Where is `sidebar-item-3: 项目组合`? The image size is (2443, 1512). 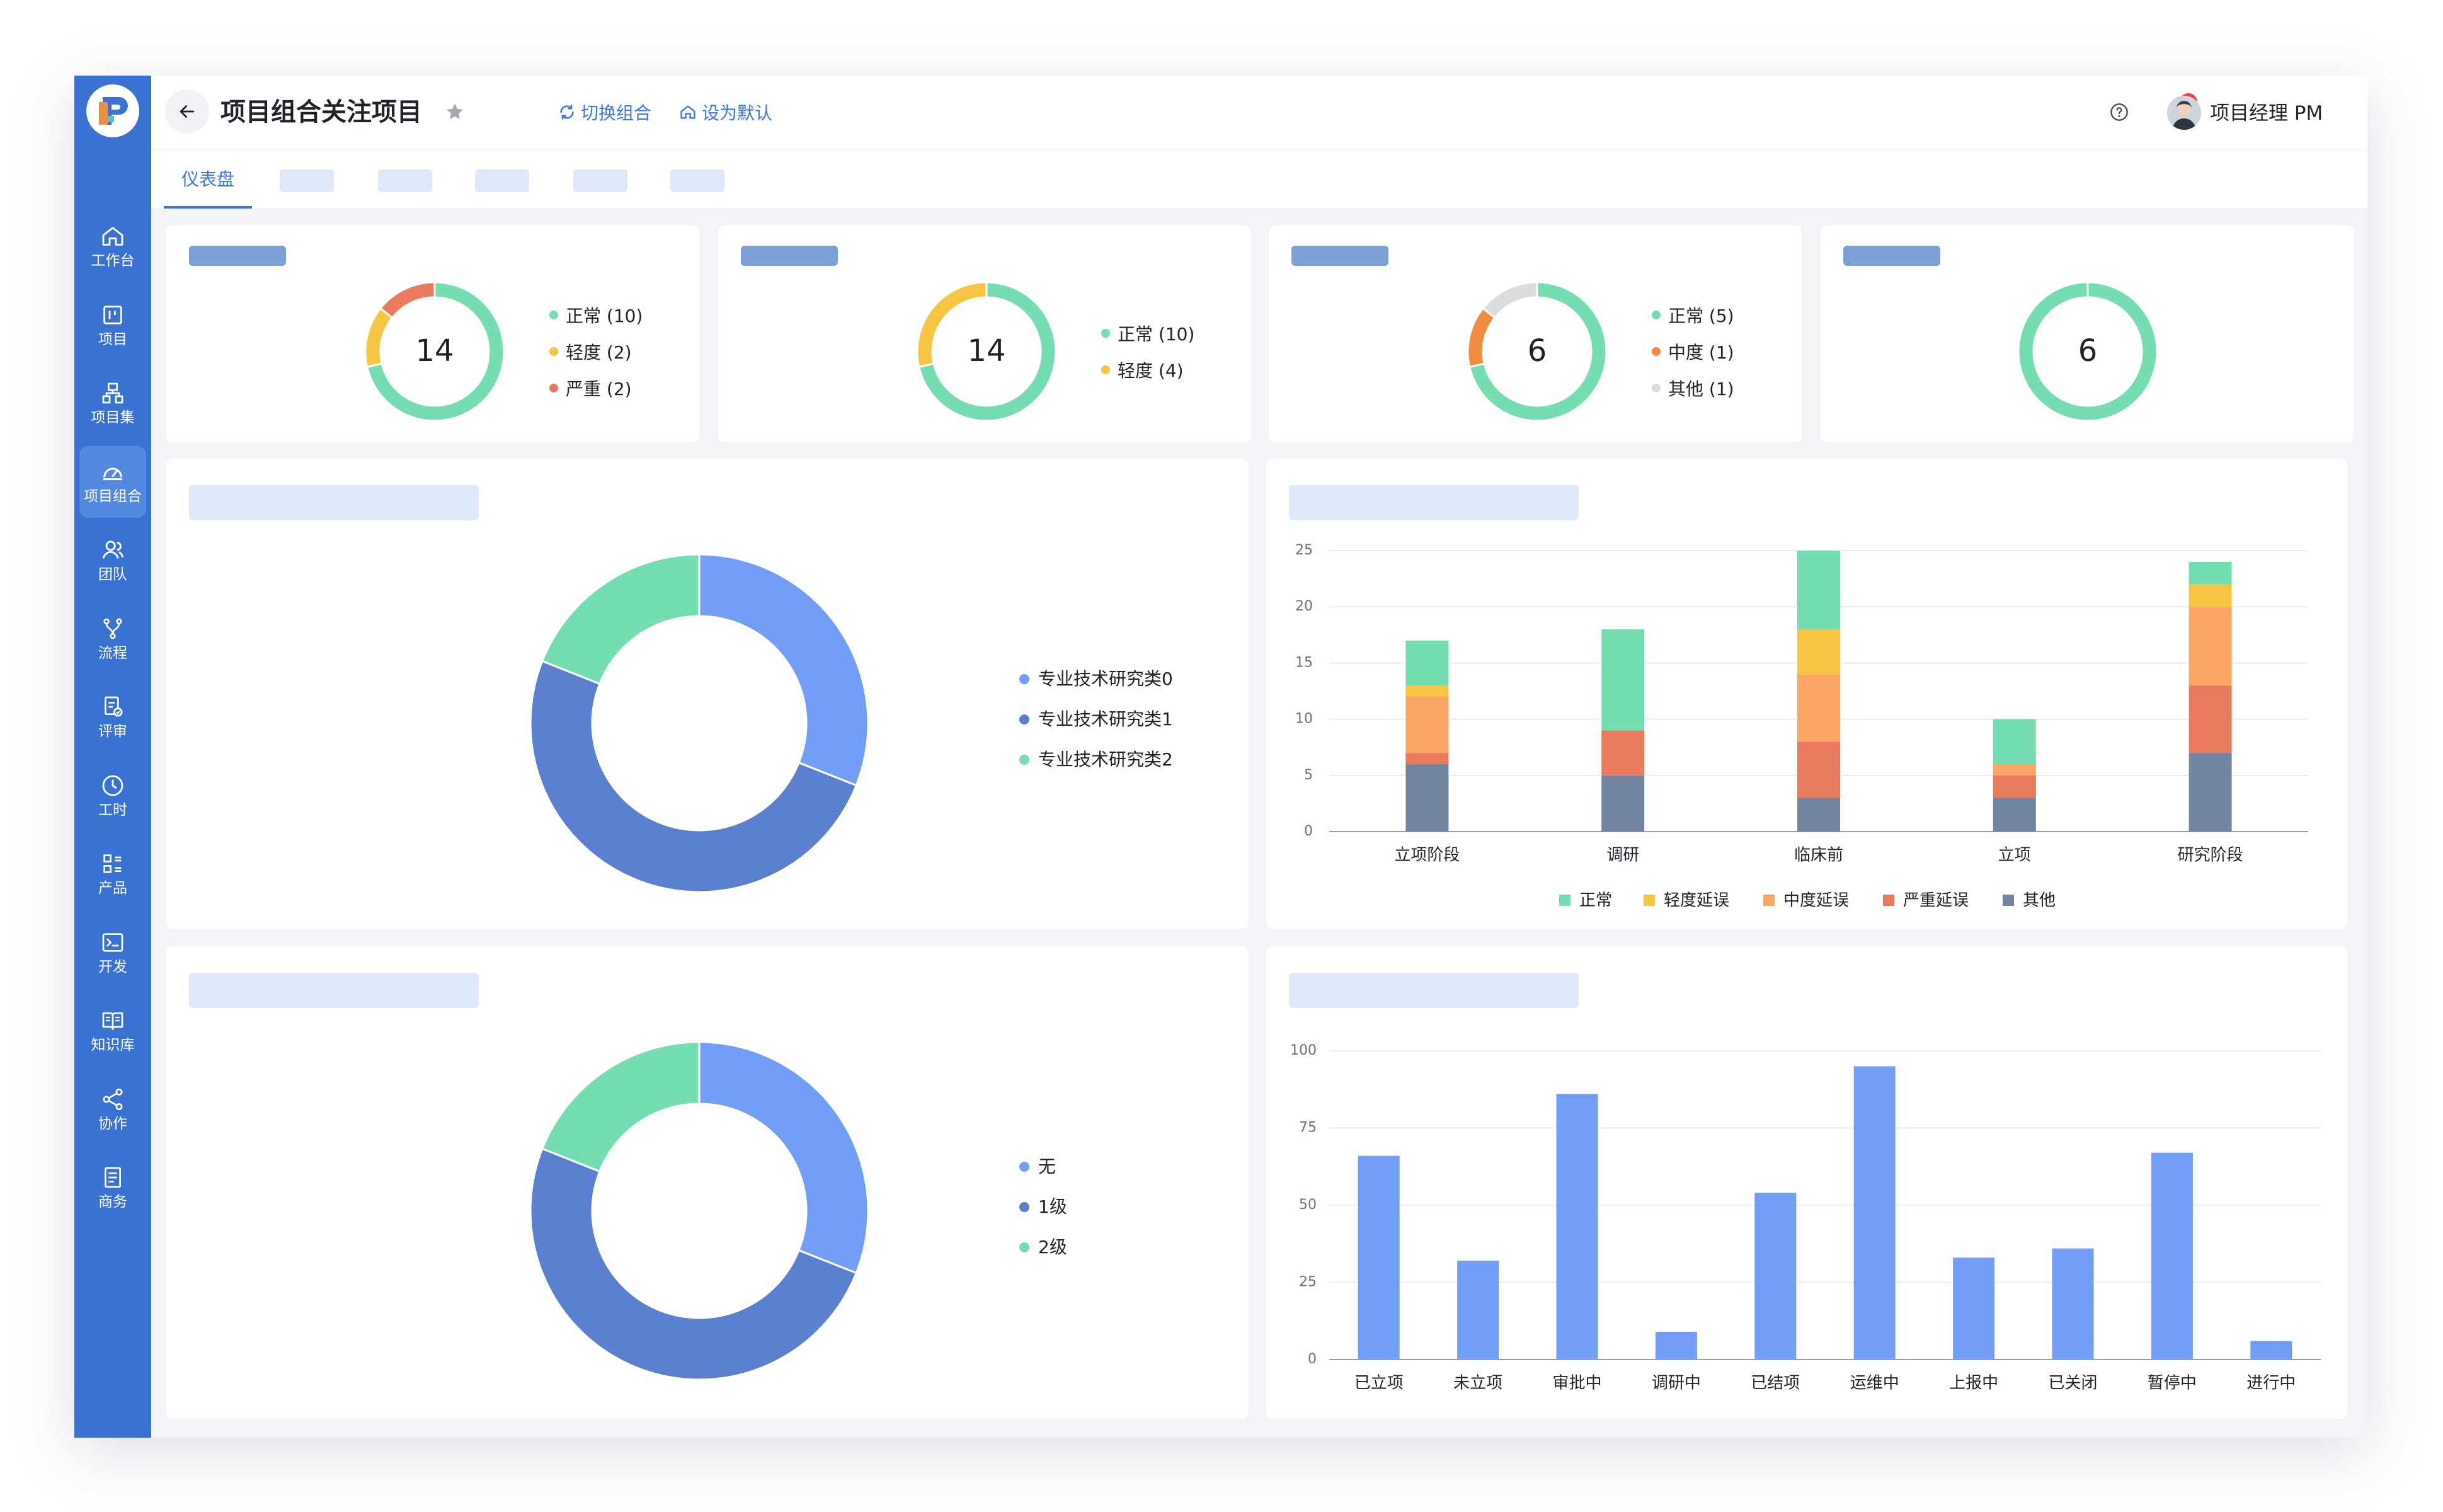
sidebar-item-3: 项目组合 is located at coordinates (112, 481).